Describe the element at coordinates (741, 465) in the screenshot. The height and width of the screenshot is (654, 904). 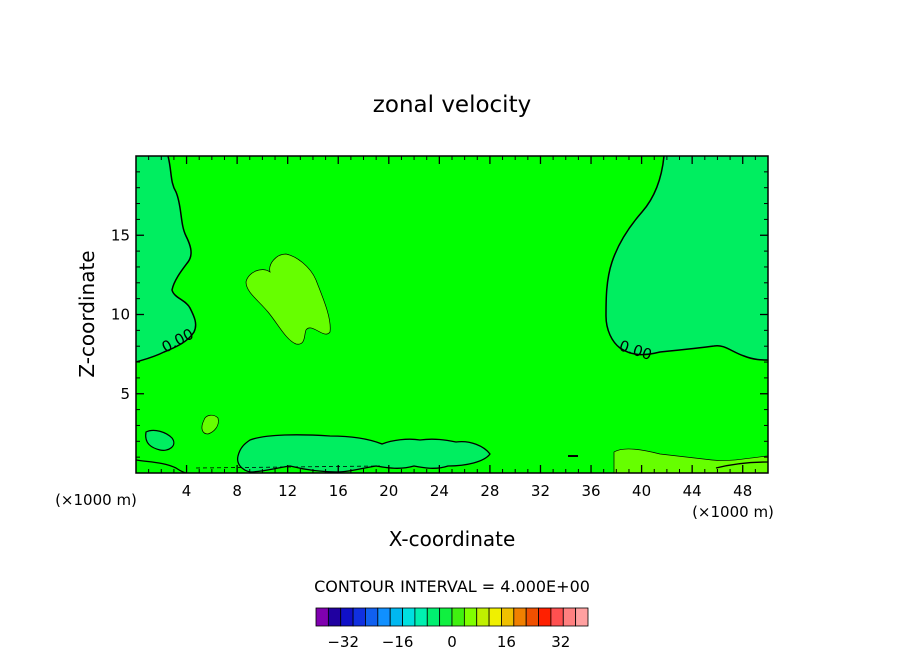
I see `bottom-contour-right` at that location.